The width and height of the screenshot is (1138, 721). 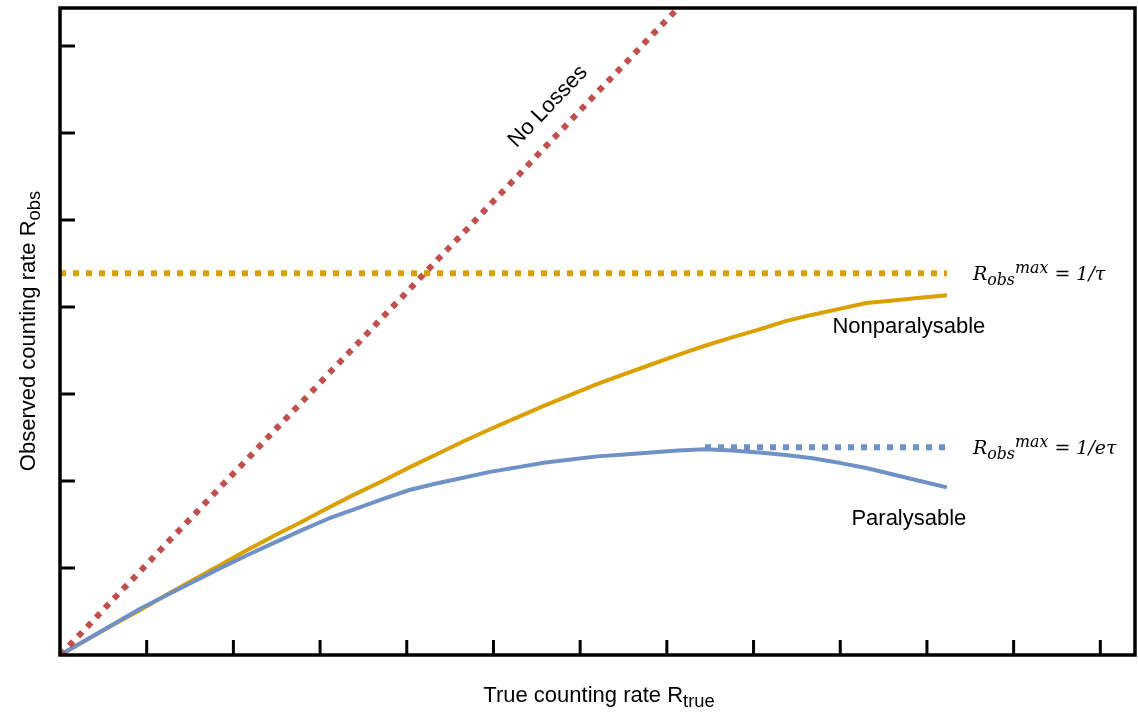 I want to click on x-axis-title: True counting rate R$_{true}$, so click(x=599, y=697).